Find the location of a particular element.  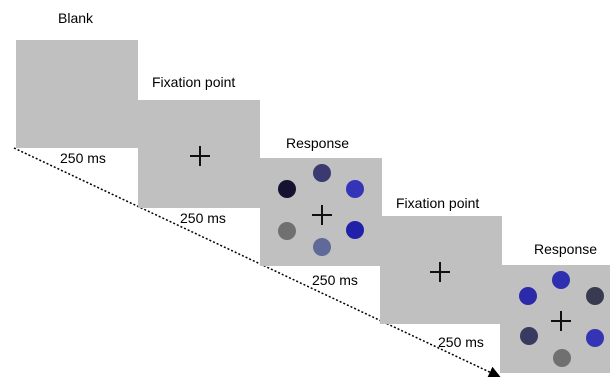

screen-2-duration: 250 ms is located at coordinates (203, 218).